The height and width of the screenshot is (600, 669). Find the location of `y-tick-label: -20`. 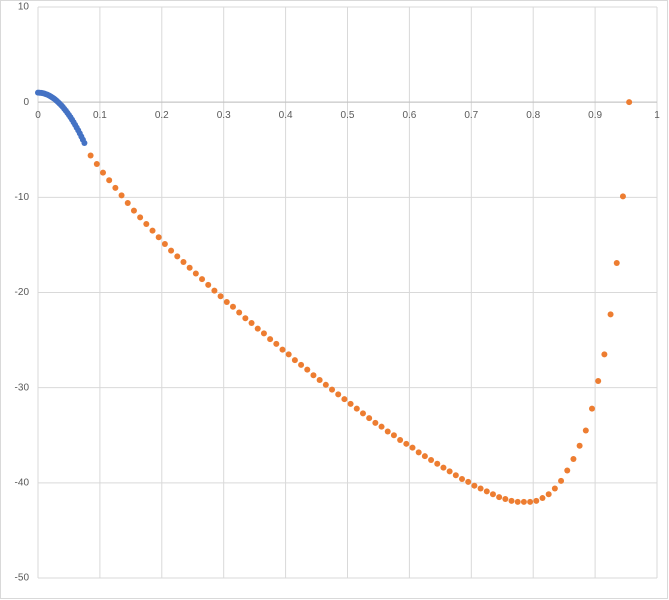

y-tick-label: -20 is located at coordinates (22, 292).